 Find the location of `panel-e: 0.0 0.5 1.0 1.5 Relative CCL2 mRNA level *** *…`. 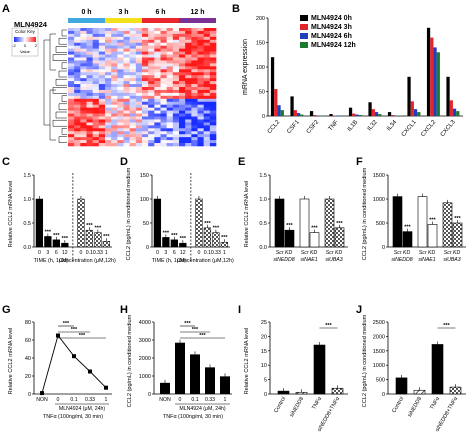

panel-e: 0.0 0.5 1.0 1.5 Relative CCL2 mRNA level *** *… is located at coordinates (296, 218).